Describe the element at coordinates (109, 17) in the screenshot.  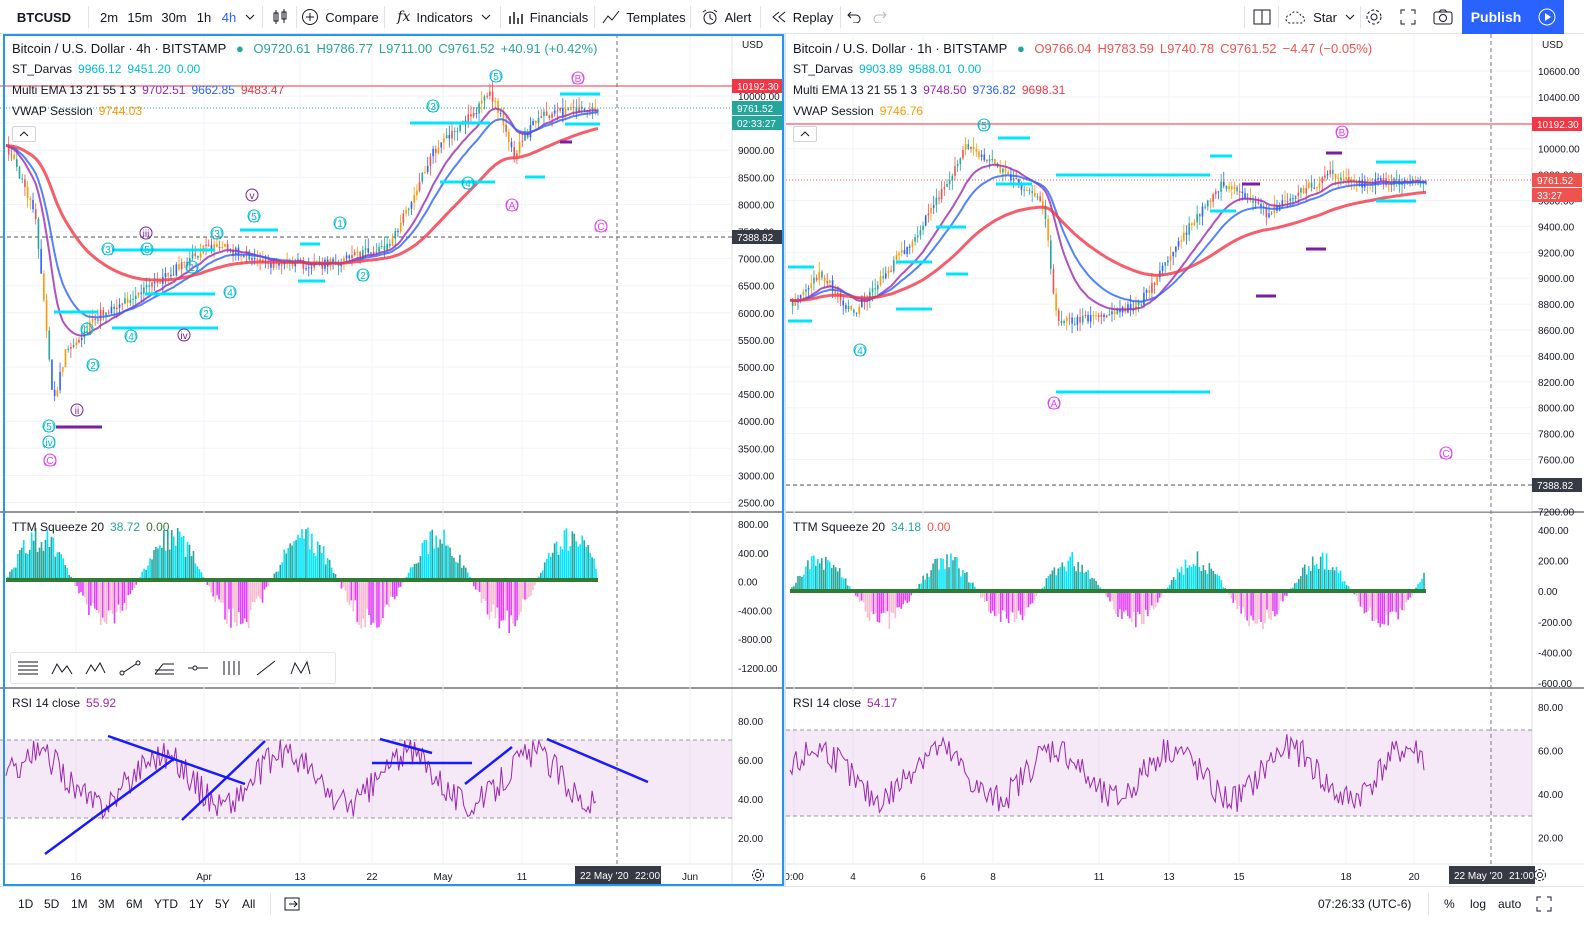
I see `interval-2m: 2m` at that location.